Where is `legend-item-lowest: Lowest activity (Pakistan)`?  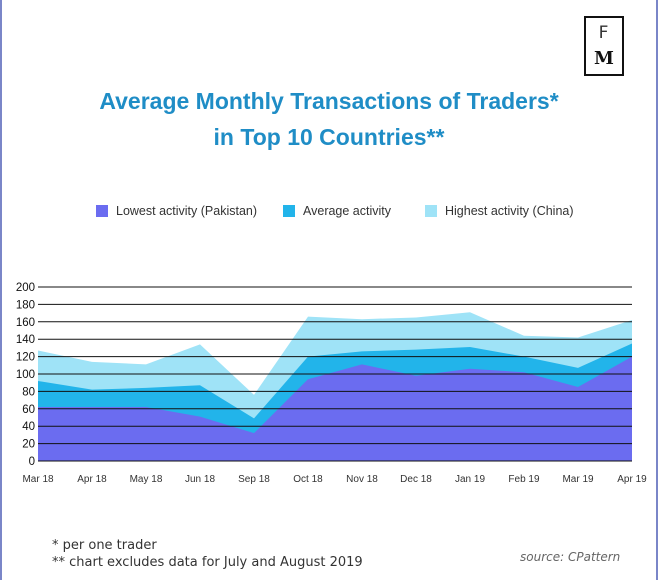
legend-item-lowest: Lowest activity (Pakistan) is located at coordinates (176, 211).